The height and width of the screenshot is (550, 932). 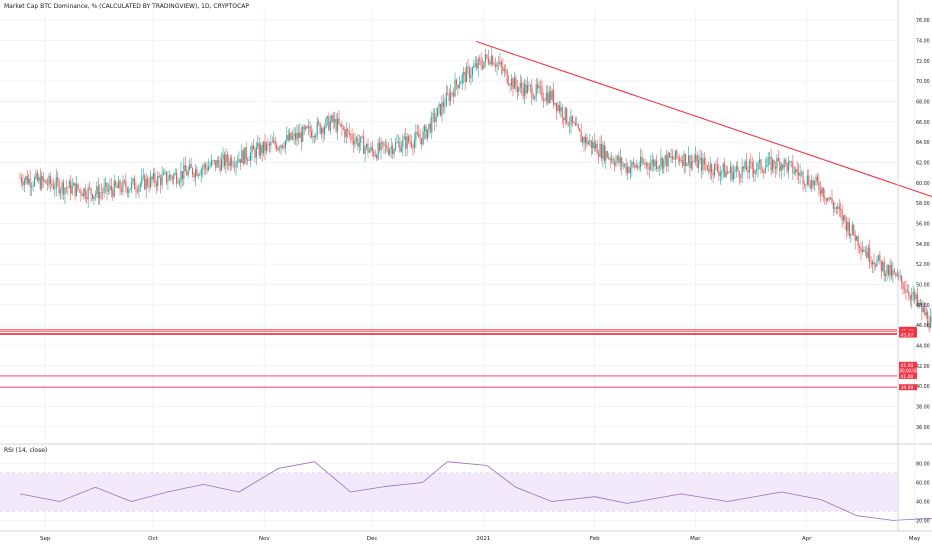 What do you see at coordinates (26, 450) in the screenshot?
I see `rsi-title: RSI (14, close)` at bounding box center [26, 450].